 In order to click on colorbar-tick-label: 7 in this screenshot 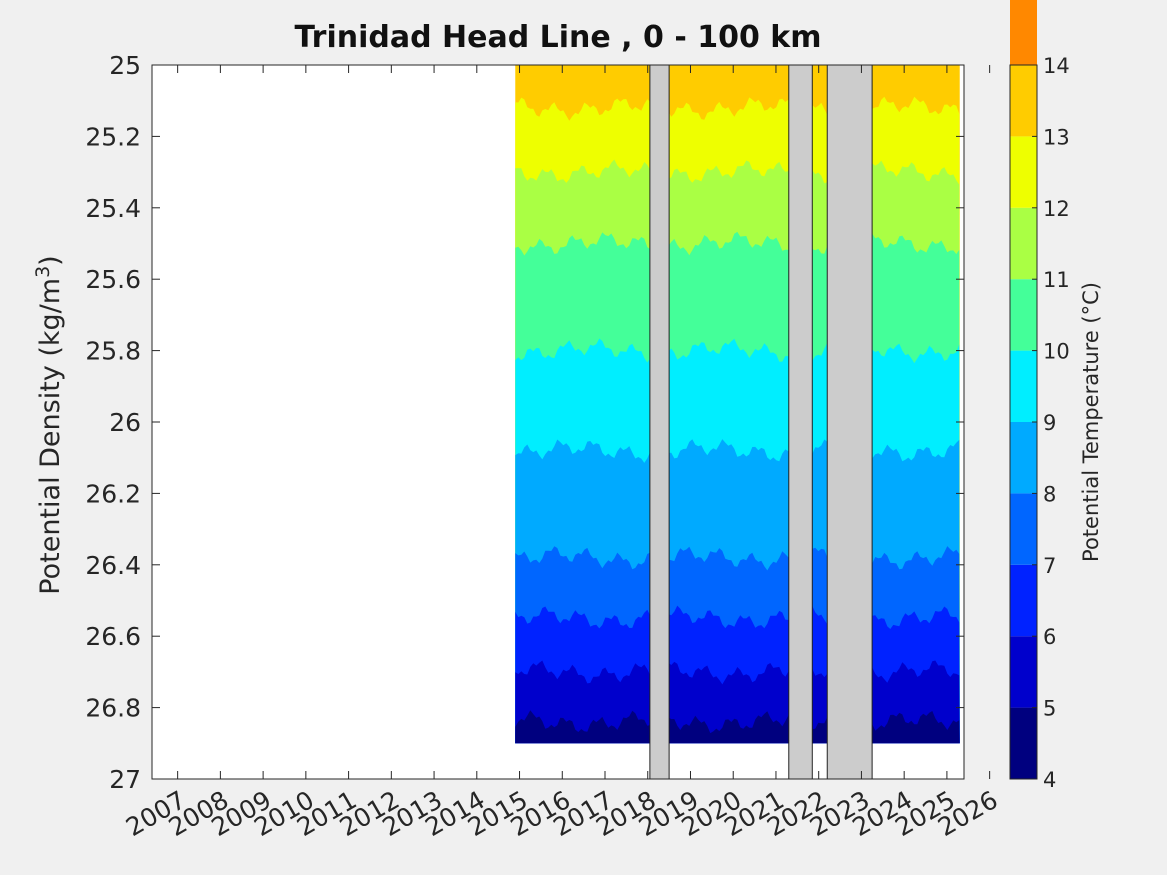, I will do `click(1049, 566)`.